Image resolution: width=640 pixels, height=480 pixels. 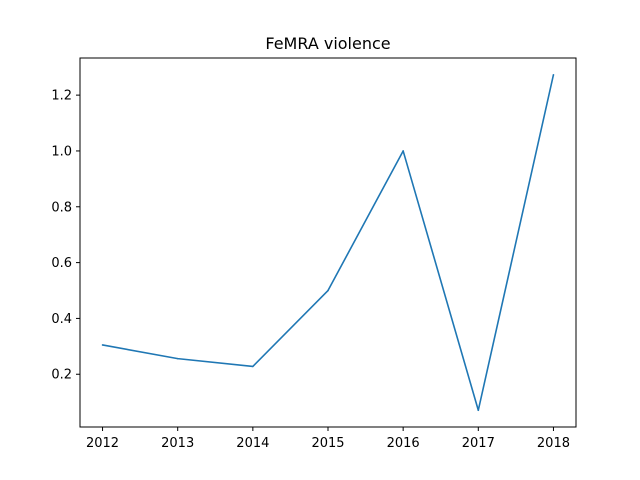 I want to click on x-tick-label: 2015, so click(x=327, y=443).